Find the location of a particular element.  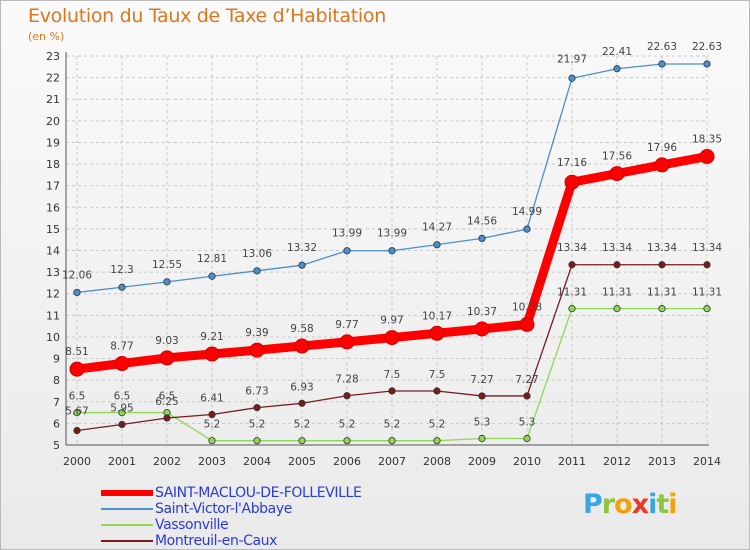

y-tick-label: 5 is located at coordinates (56, 445).